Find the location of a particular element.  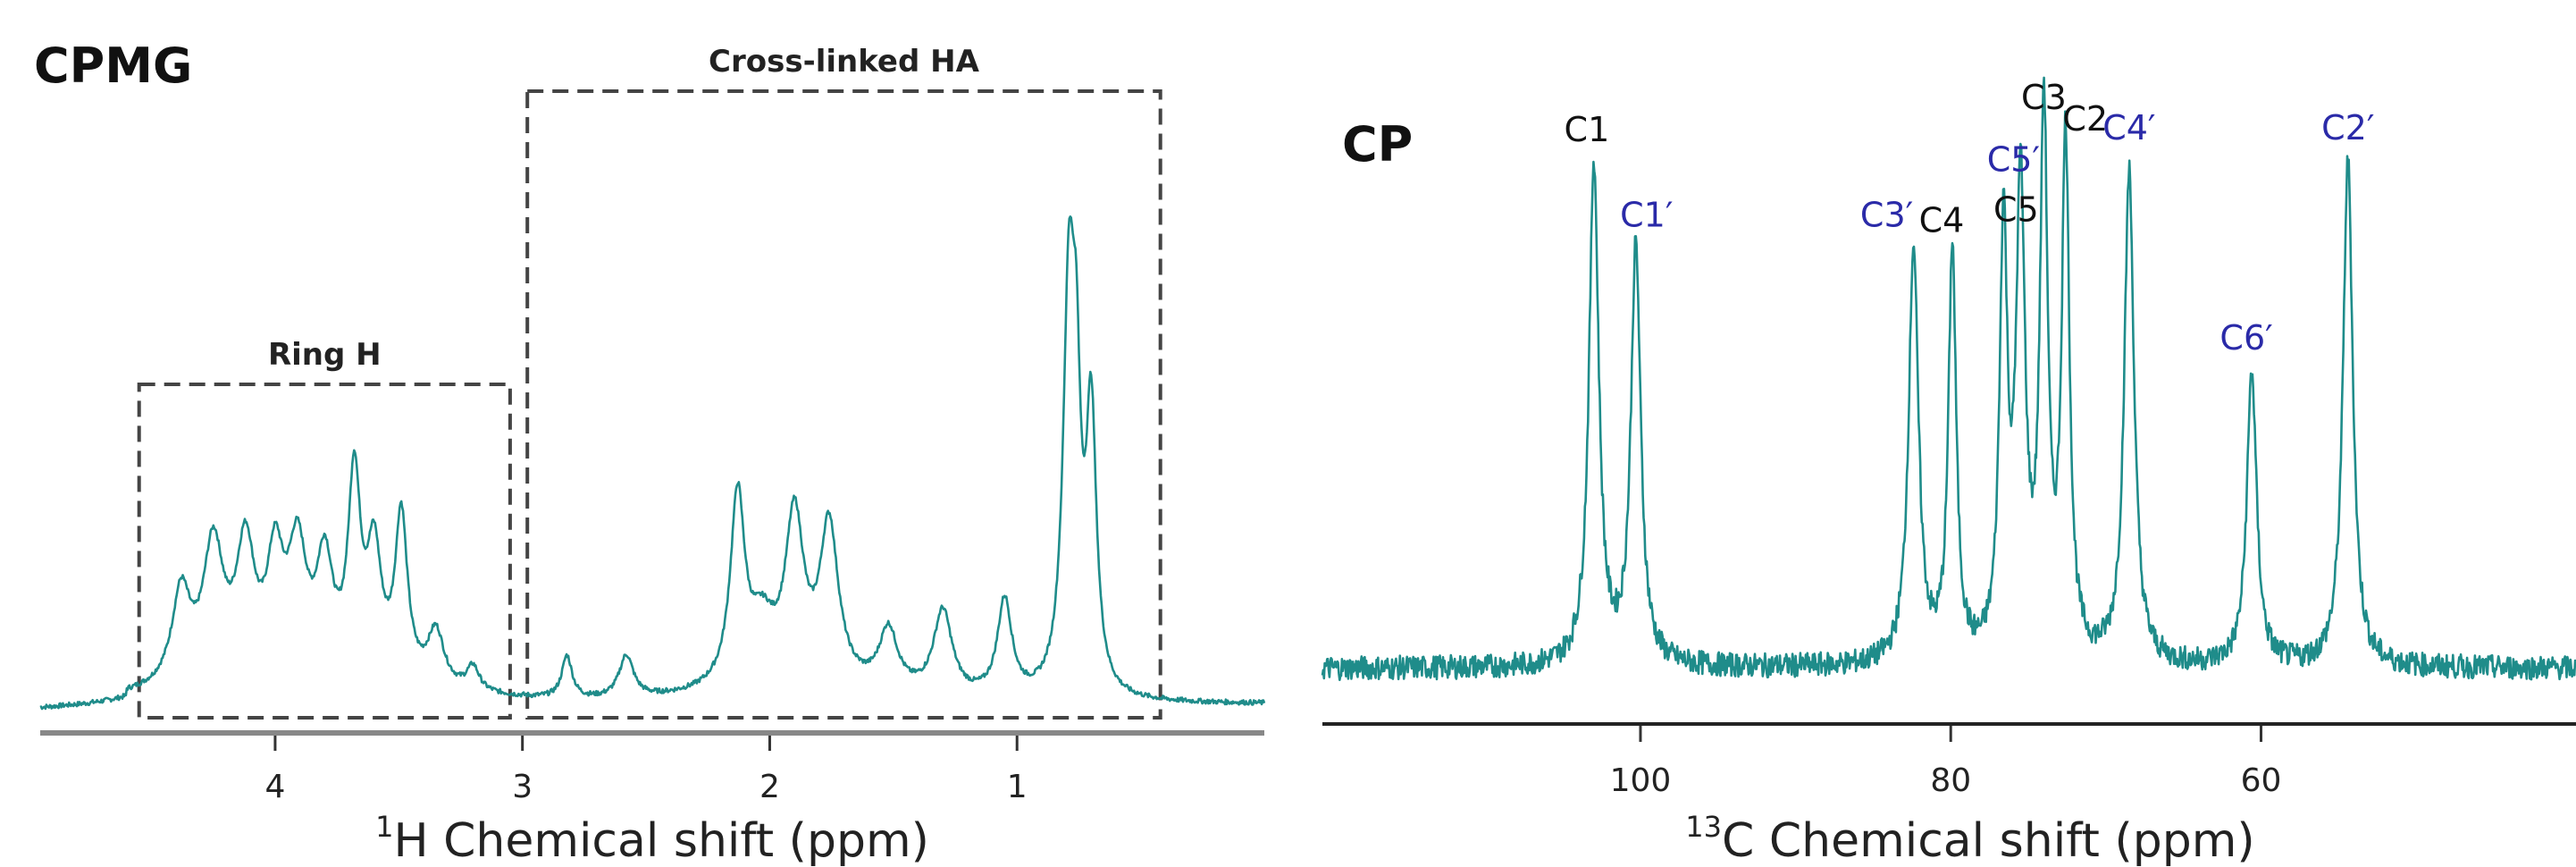

cp-x-axis-isotope: 13 is located at coordinates (1703, 827).